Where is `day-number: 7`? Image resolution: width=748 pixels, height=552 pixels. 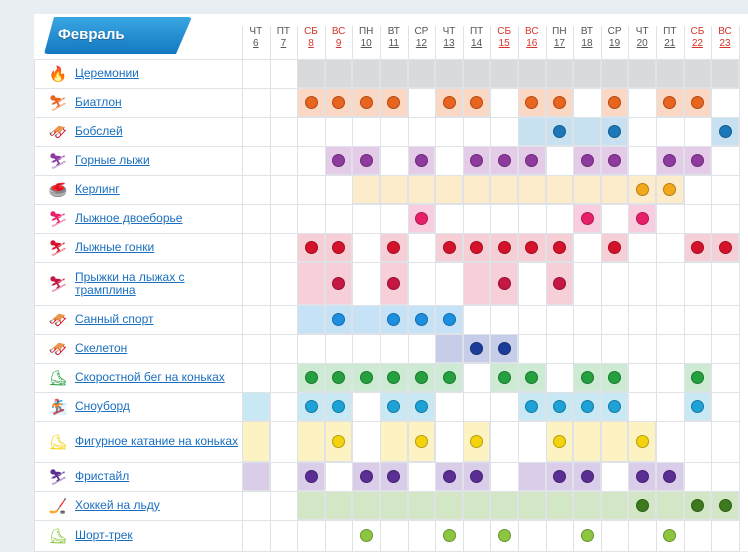
day-number: 7 is located at coordinates (283, 43).